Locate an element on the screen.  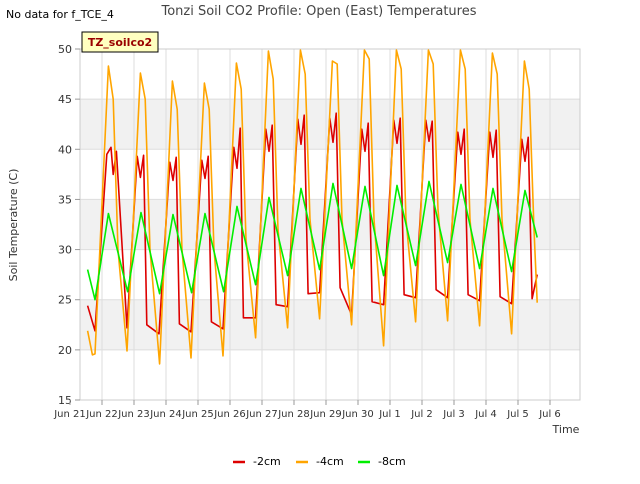
x-tick-label: Jul 1 is located at coordinates (389, 414).